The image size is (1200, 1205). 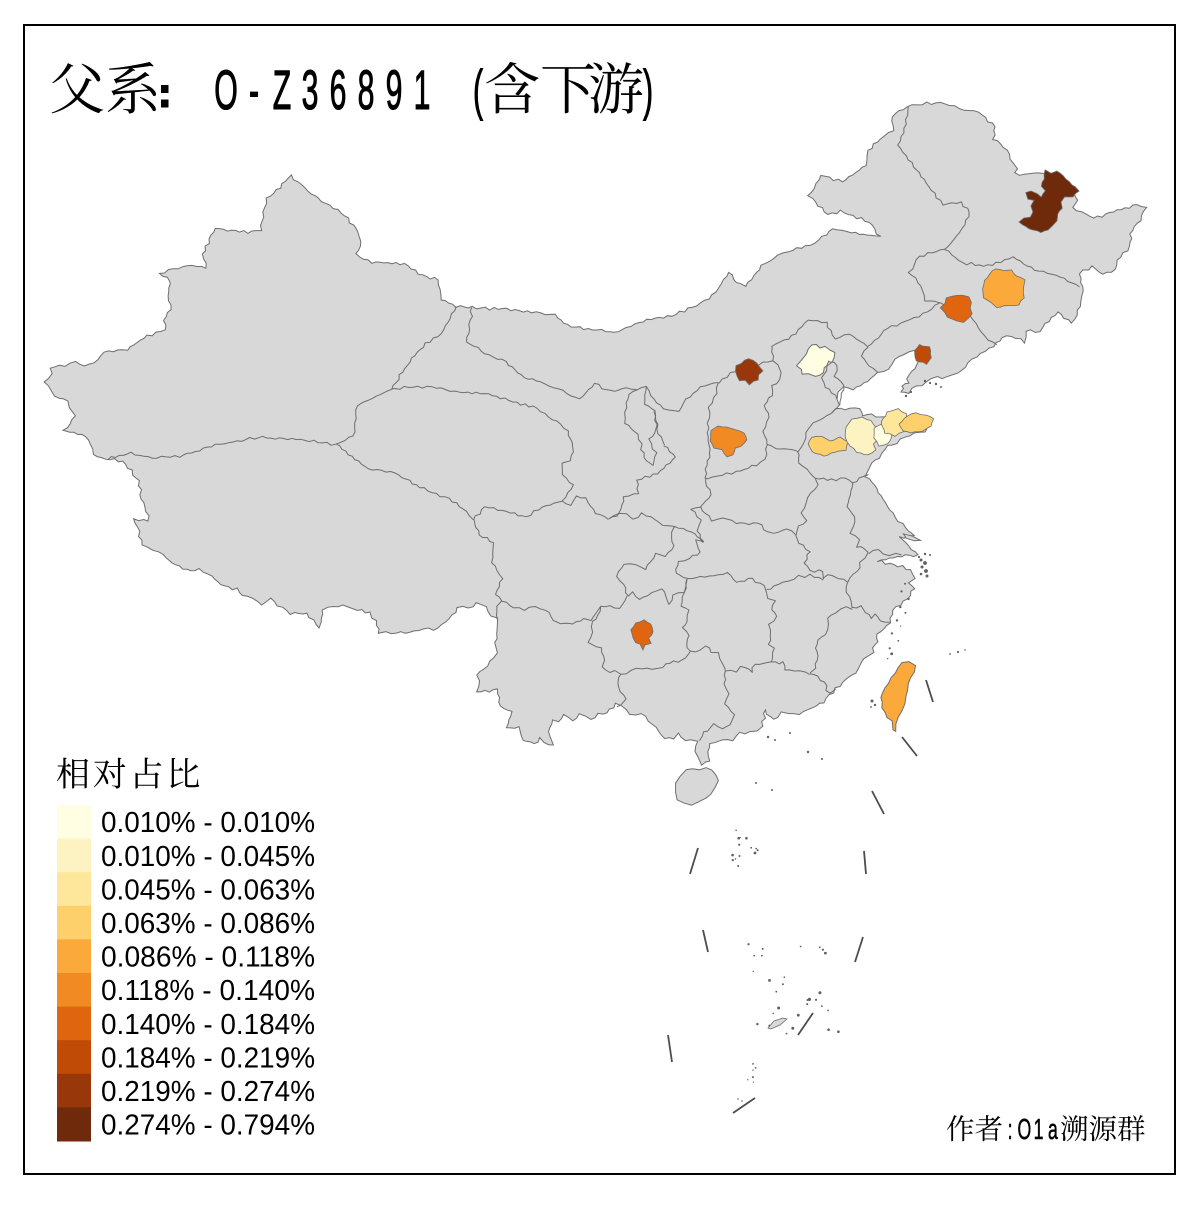 What do you see at coordinates (366, 89) in the screenshot?
I see `svg-text: 8` at bounding box center [366, 89].